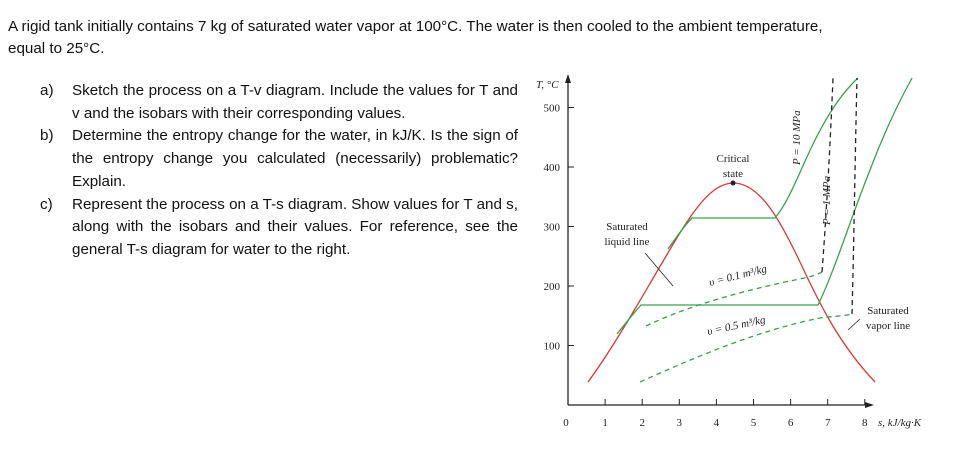  What do you see at coordinates (552, 168) in the screenshot?
I see `y-tick-label: 400` at bounding box center [552, 168].